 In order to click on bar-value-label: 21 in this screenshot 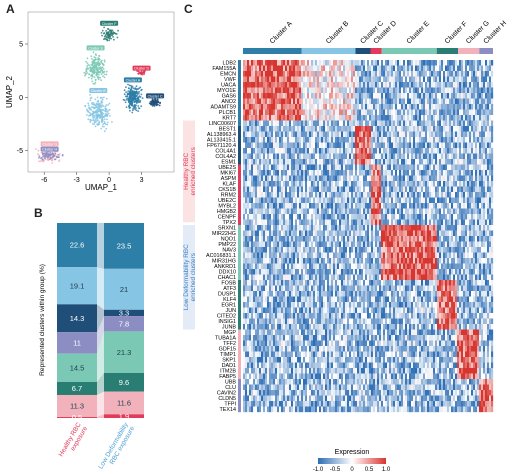, I will do `click(124, 289)`.